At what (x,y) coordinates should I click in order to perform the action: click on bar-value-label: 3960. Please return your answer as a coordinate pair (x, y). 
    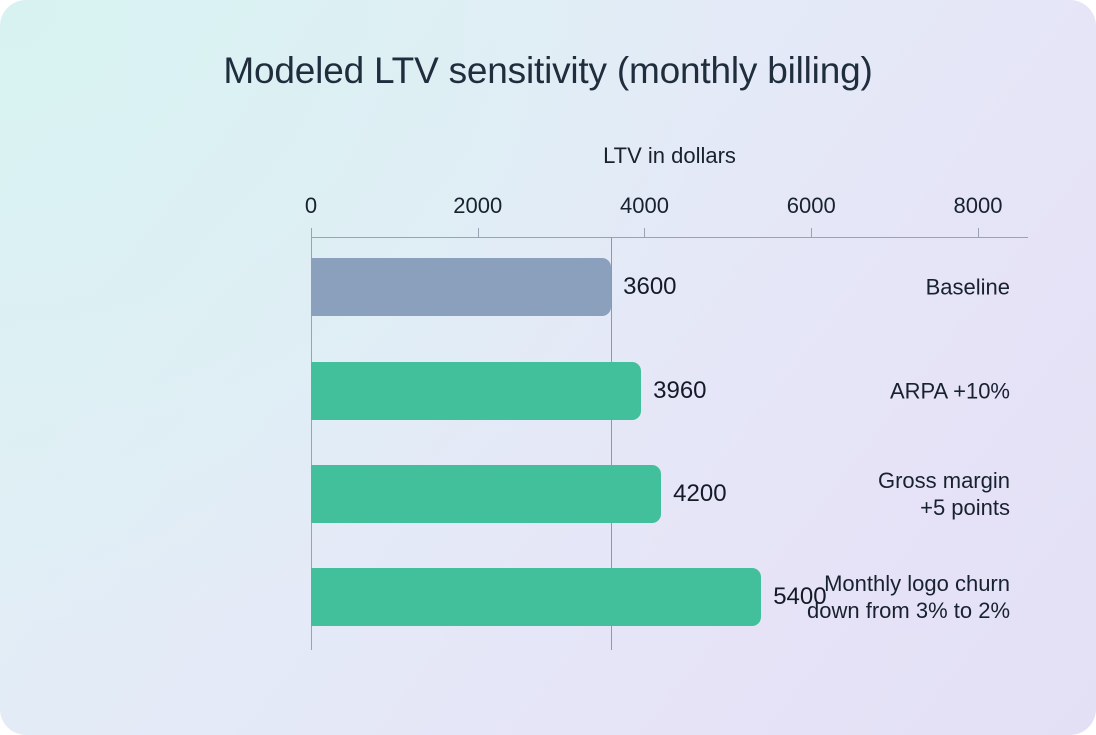
    Looking at the image, I should click on (680, 390).